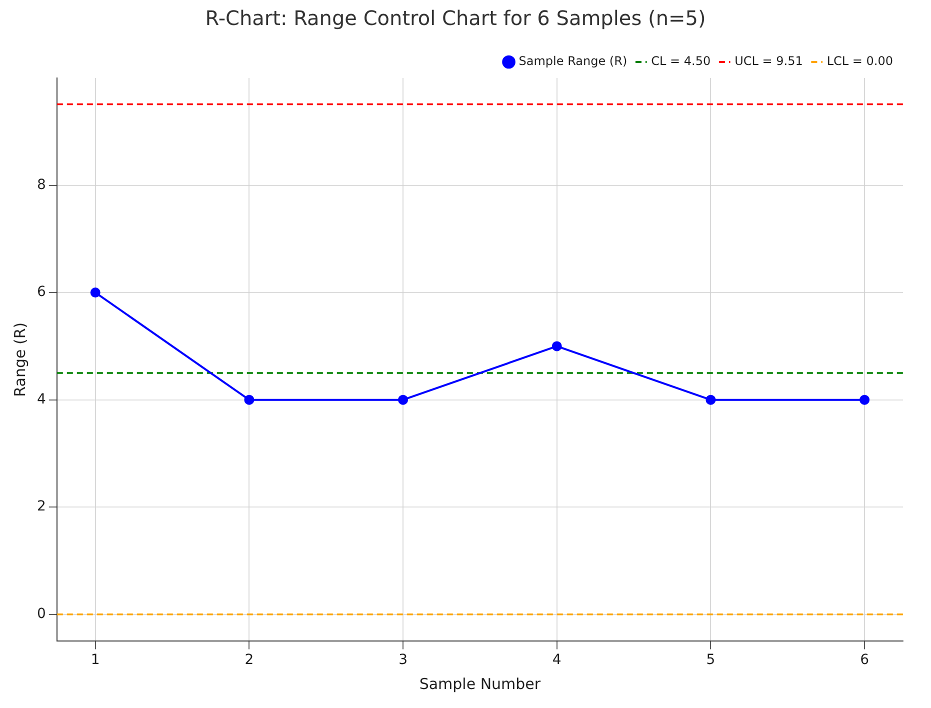 This screenshot has width=931, height=708. What do you see at coordinates (480, 683) in the screenshot?
I see `x-axis-title: Sample Number` at bounding box center [480, 683].